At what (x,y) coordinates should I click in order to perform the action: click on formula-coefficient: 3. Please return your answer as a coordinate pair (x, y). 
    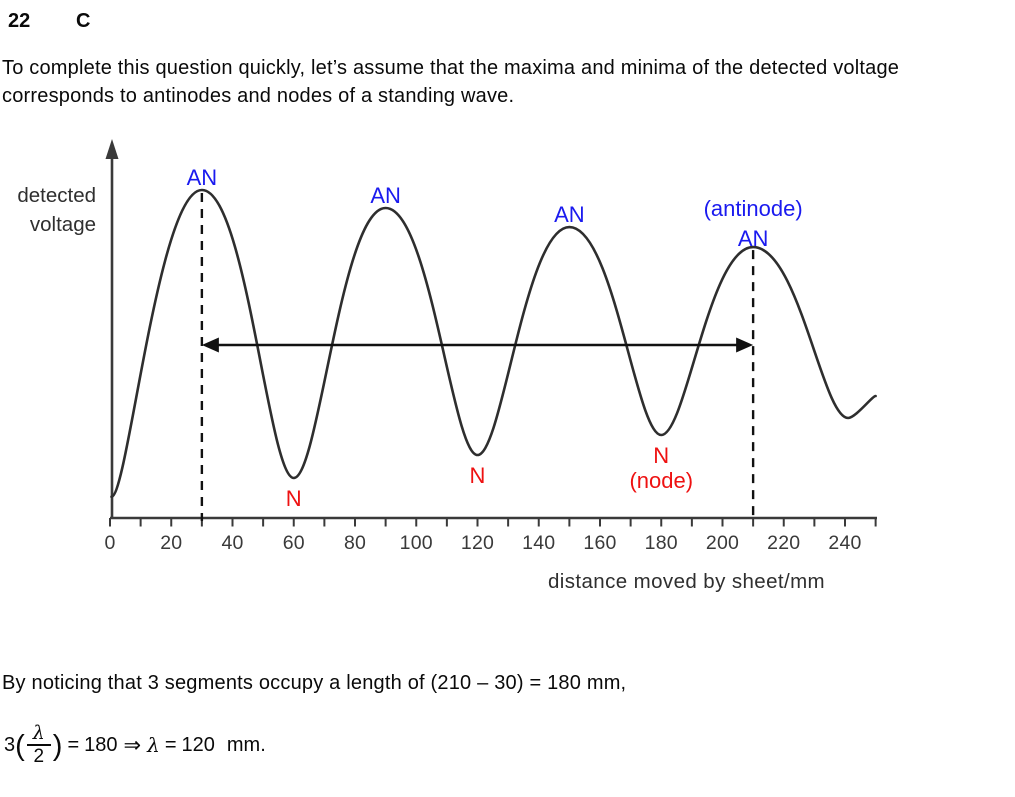
    Looking at the image, I should click on (10, 744).